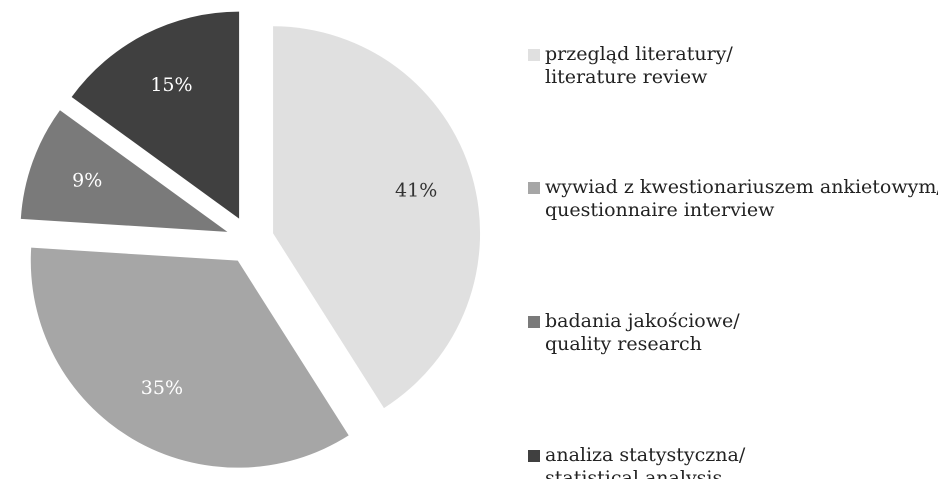 This screenshot has height=479, width=938. I want to click on data-label: 9%, so click(87, 180).